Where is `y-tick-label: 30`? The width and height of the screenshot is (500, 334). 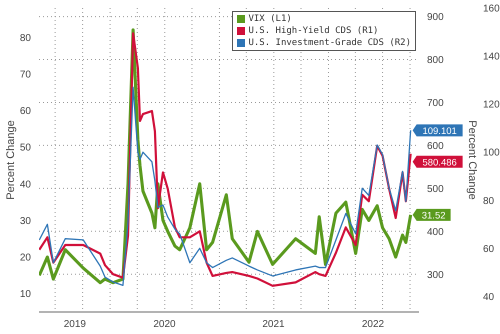 y-tick-label: 30 is located at coordinates (26, 221).